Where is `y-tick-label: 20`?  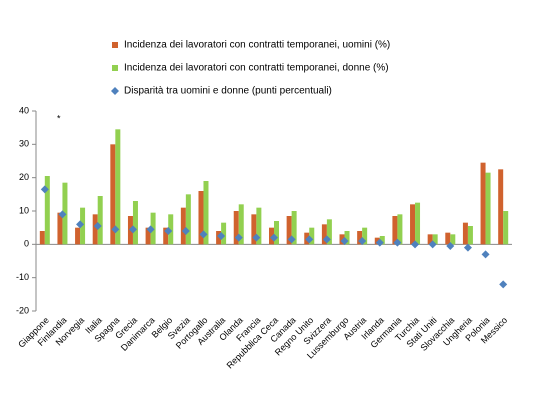 y-tick-label: 20 is located at coordinates (24, 177).